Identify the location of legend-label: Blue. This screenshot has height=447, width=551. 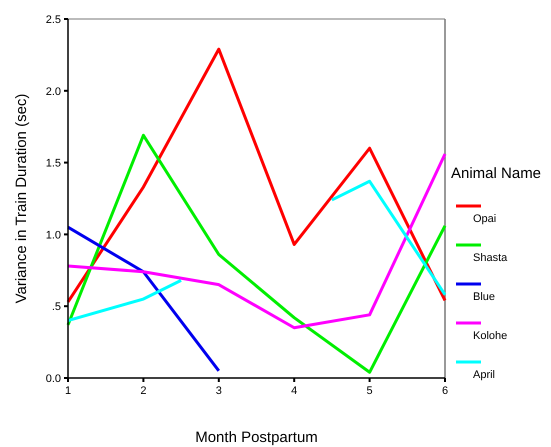
(484, 297).